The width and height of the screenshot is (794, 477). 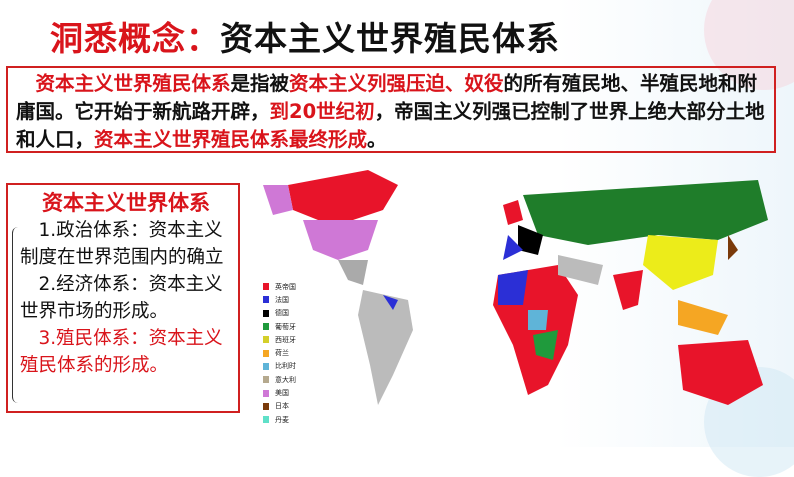 I want to click on legend-item: 西班牙, so click(x=279, y=339).